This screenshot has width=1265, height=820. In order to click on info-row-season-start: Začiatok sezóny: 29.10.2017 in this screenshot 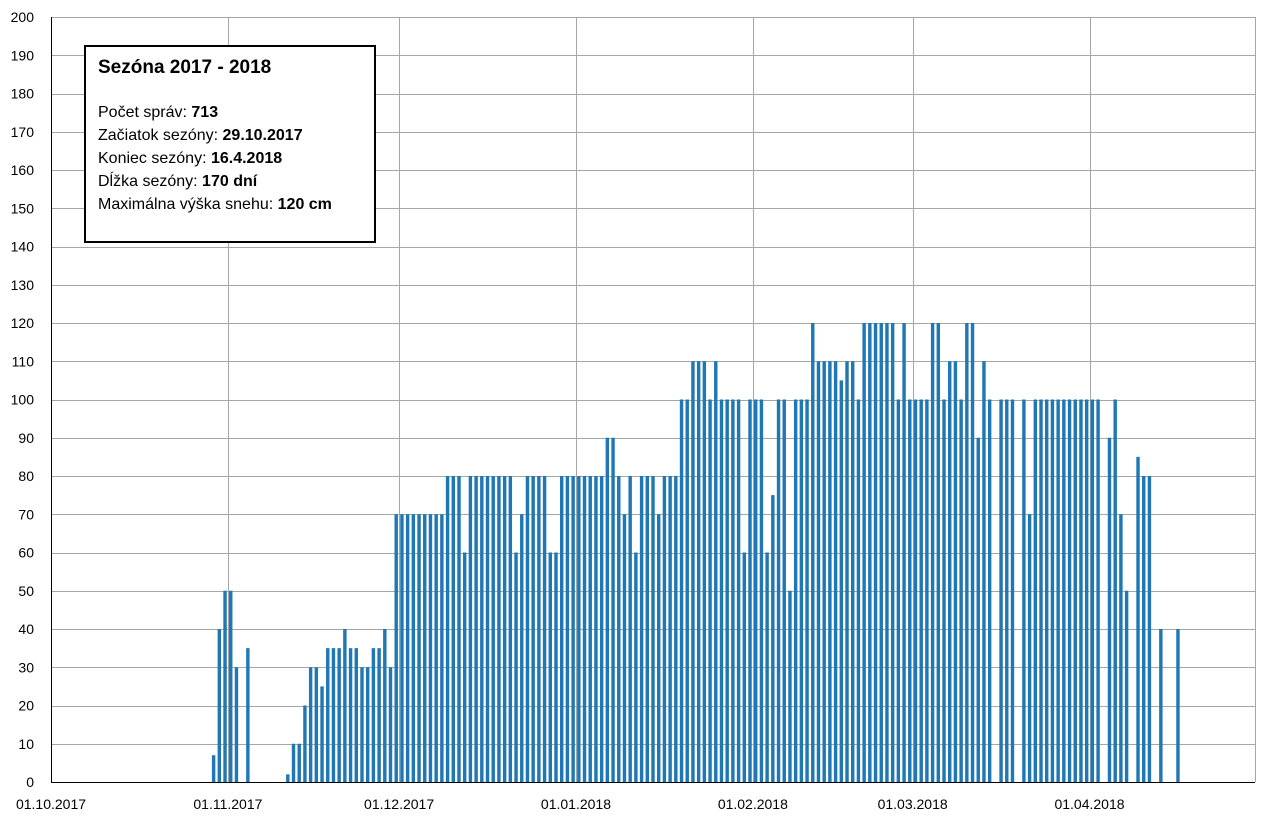, I will do `click(230, 135)`.